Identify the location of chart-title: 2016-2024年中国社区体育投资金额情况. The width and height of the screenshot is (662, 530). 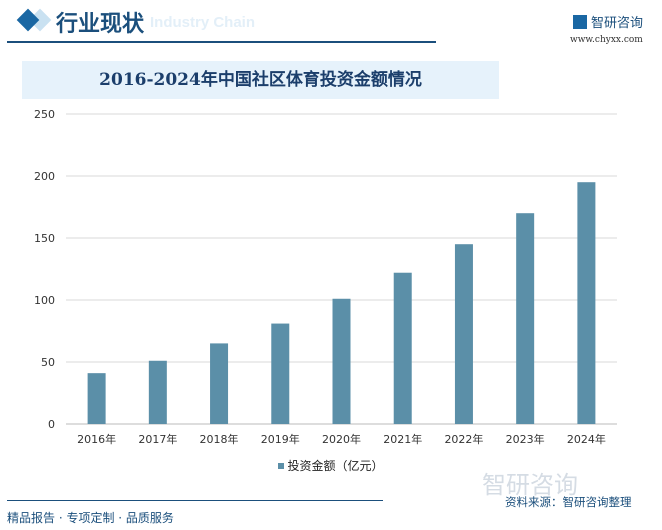
(260, 80).